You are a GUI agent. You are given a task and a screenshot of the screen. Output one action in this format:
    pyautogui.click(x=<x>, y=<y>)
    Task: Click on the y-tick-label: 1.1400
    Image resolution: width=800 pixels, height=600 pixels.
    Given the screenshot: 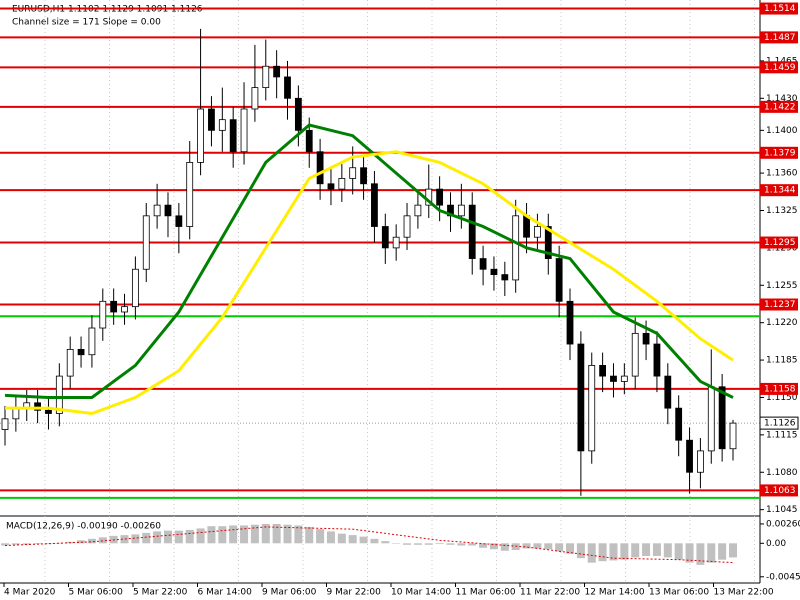 What is the action you would take?
    pyautogui.click(x=782, y=131)
    